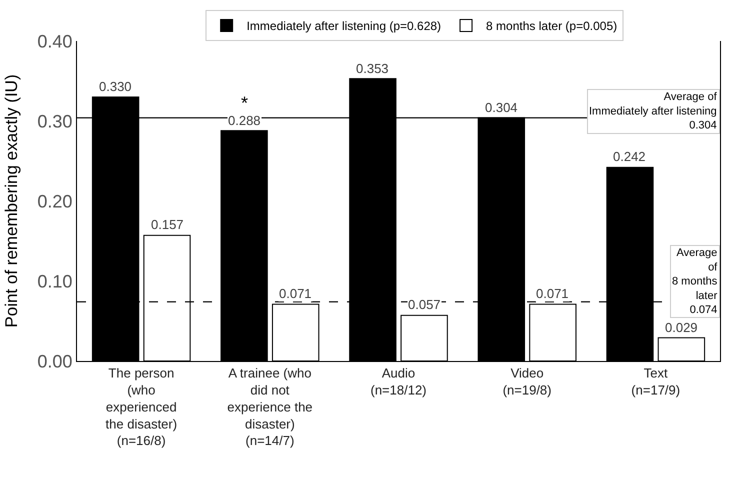  What do you see at coordinates (54, 121) in the screenshot?
I see `y-tick-label: 0.30` at bounding box center [54, 121].